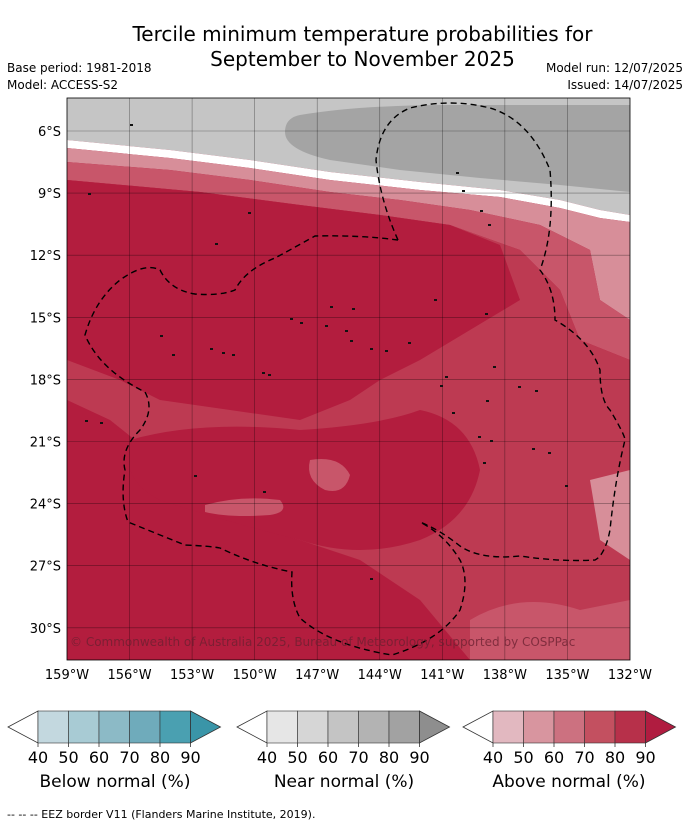  What do you see at coordinates (630, 675) in the screenshot?
I see `lon-label: 132°W` at bounding box center [630, 675].